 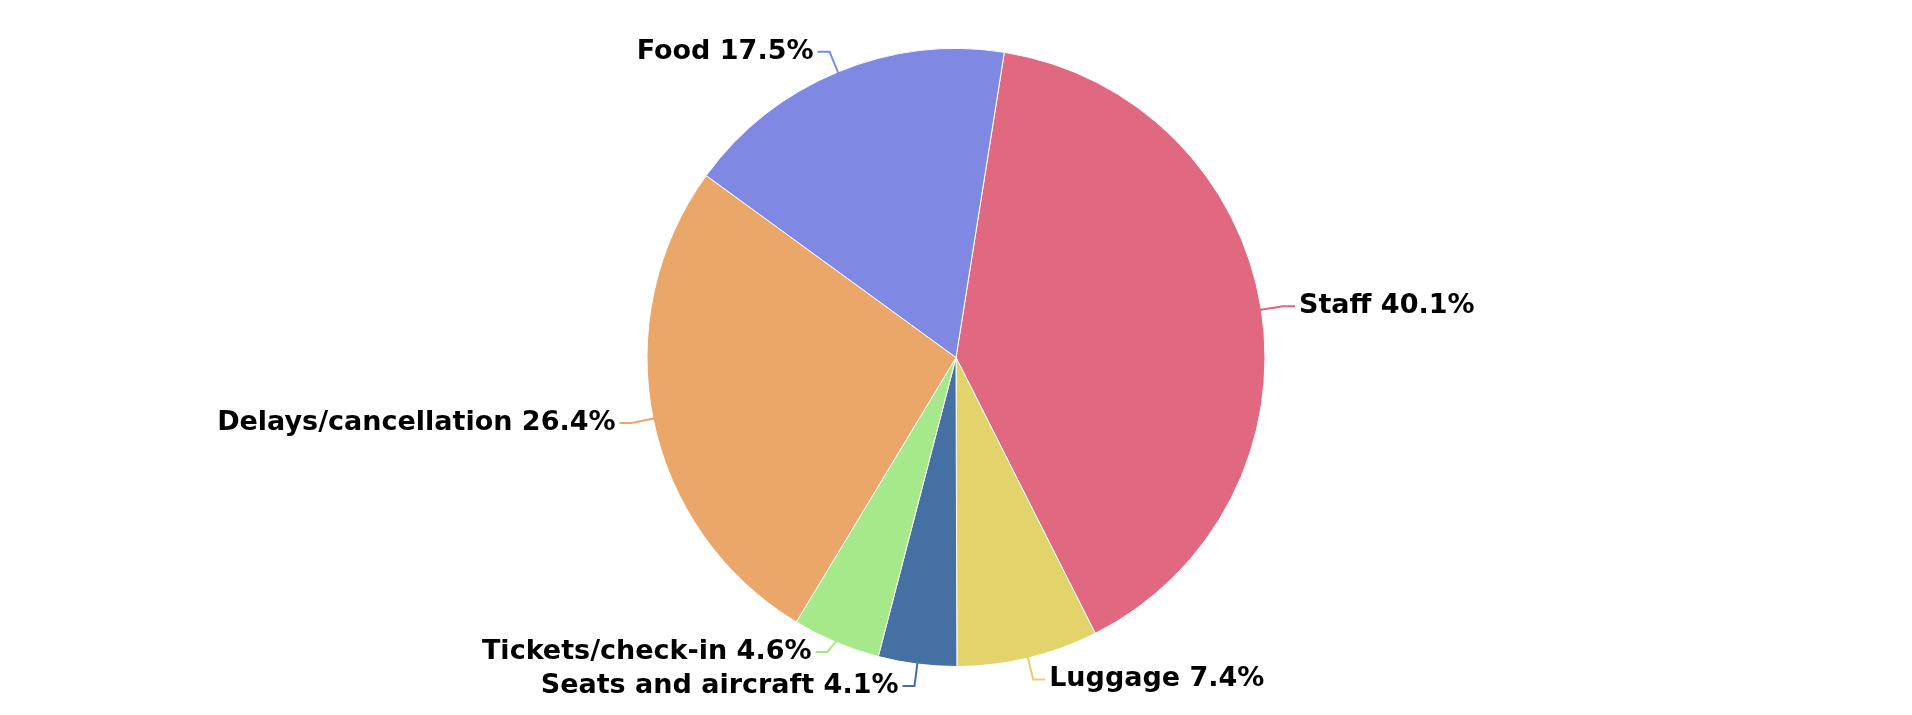 I want to click on slice-label: Delays/cancellation 26.4%, so click(x=416, y=420).